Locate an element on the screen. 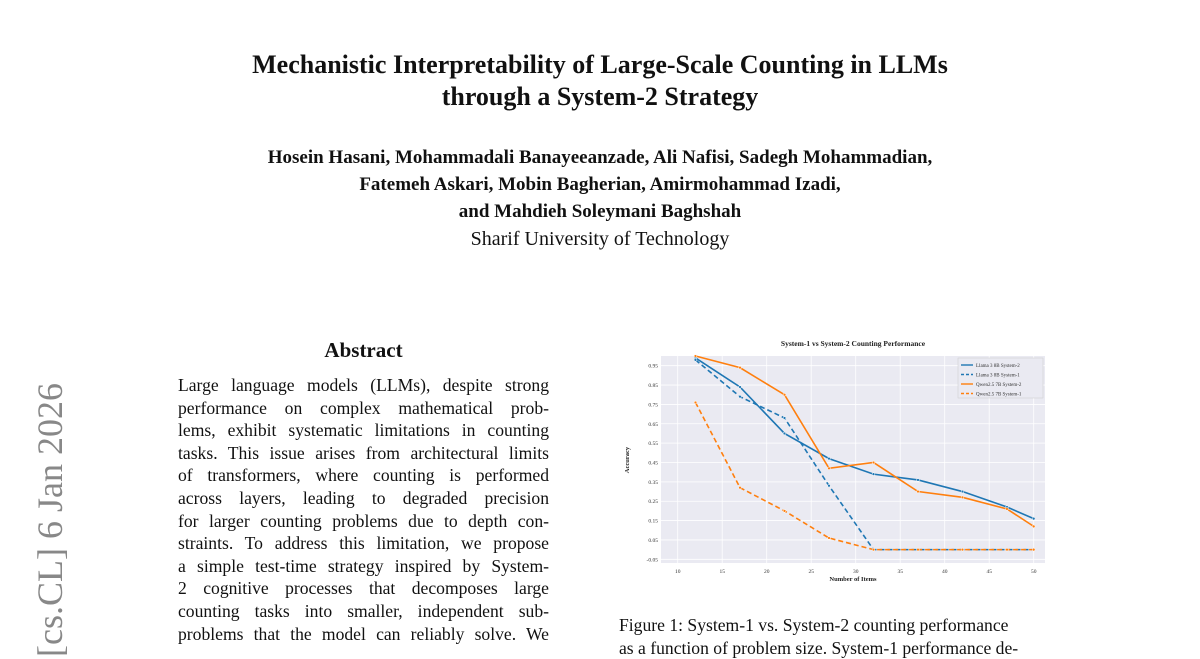  y-axis-label: Accuracy is located at coordinates (627, 459).